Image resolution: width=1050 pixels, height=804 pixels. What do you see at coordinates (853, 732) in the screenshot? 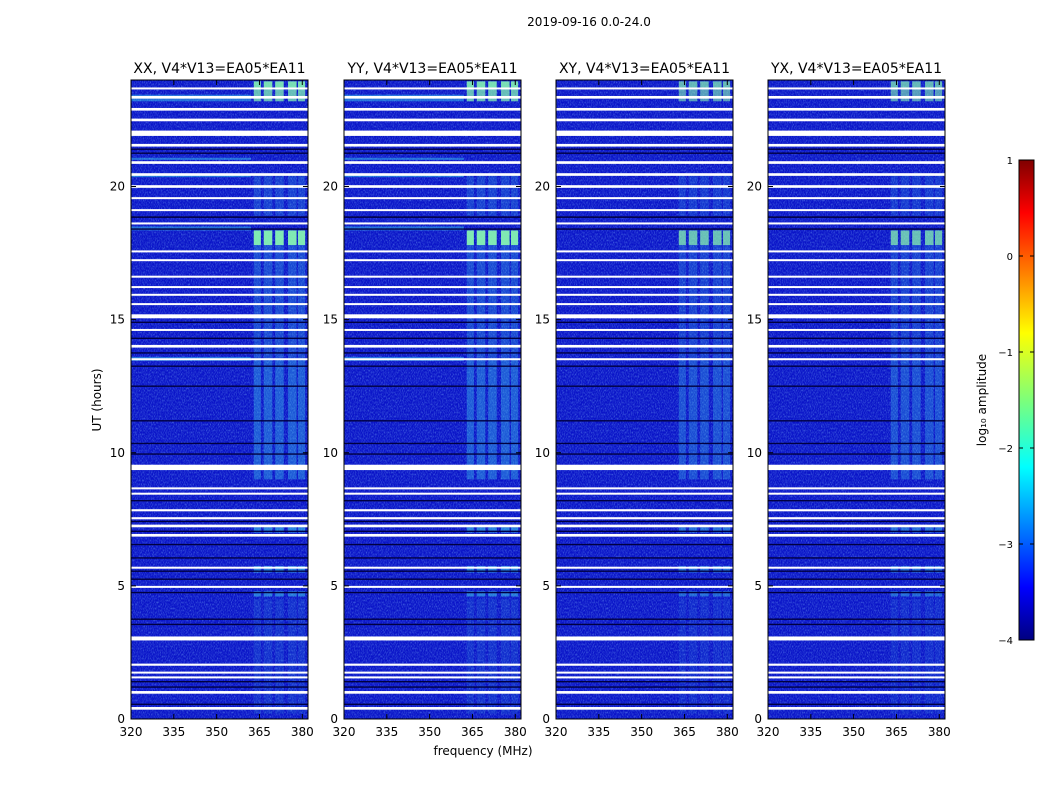
I see `x-tick-label: 350` at bounding box center [853, 732].